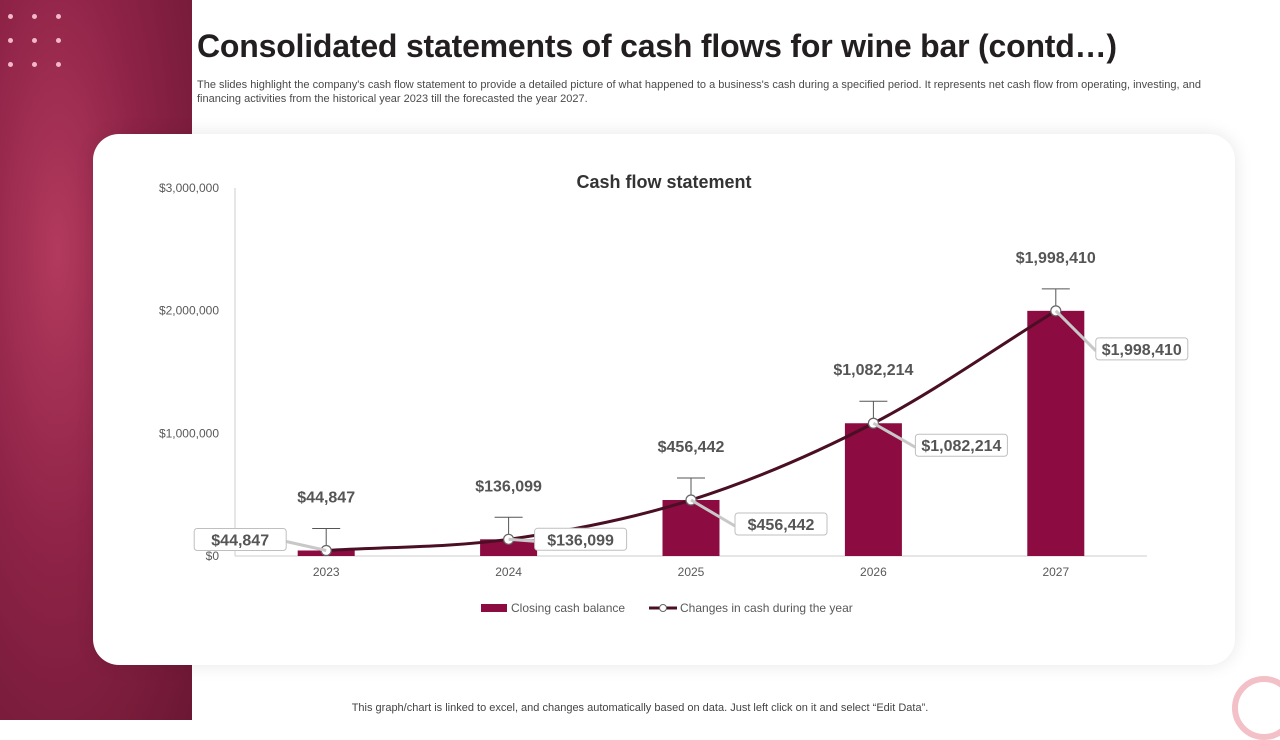 The width and height of the screenshot is (1280, 740). What do you see at coordinates (568, 608) in the screenshot?
I see `legend-label: Closing cash balance` at bounding box center [568, 608].